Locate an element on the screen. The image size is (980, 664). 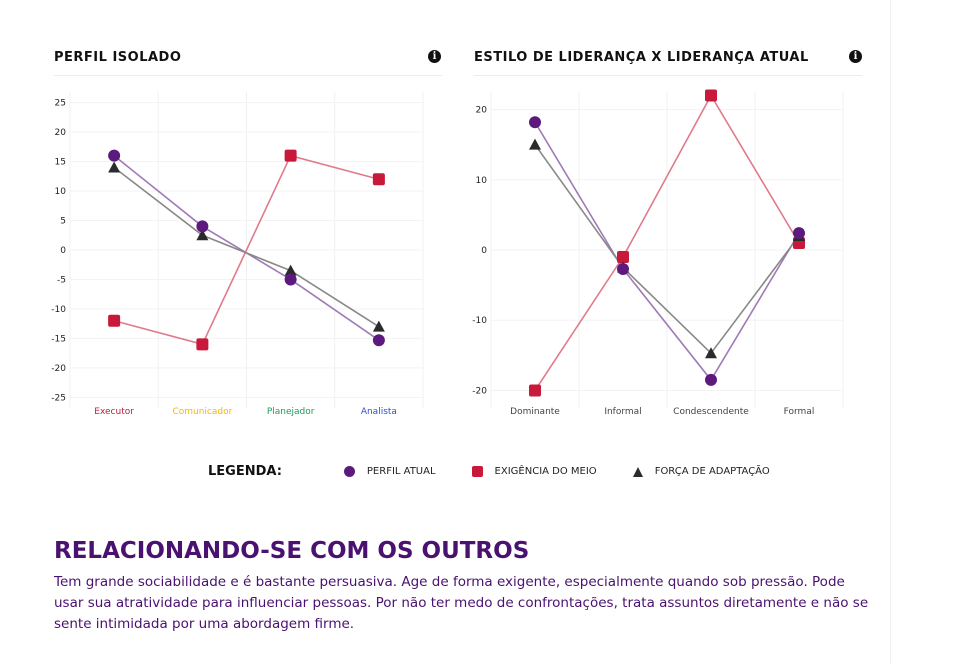
y-tick-label: 5 is located at coordinates (63, 222).